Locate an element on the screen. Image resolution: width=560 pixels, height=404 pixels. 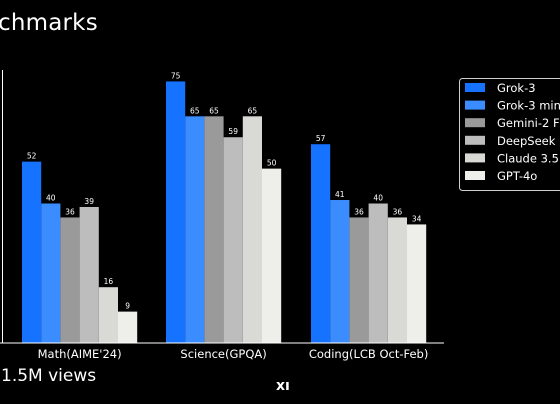
bar-value-label: 41 is located at coordinates (340, 194).